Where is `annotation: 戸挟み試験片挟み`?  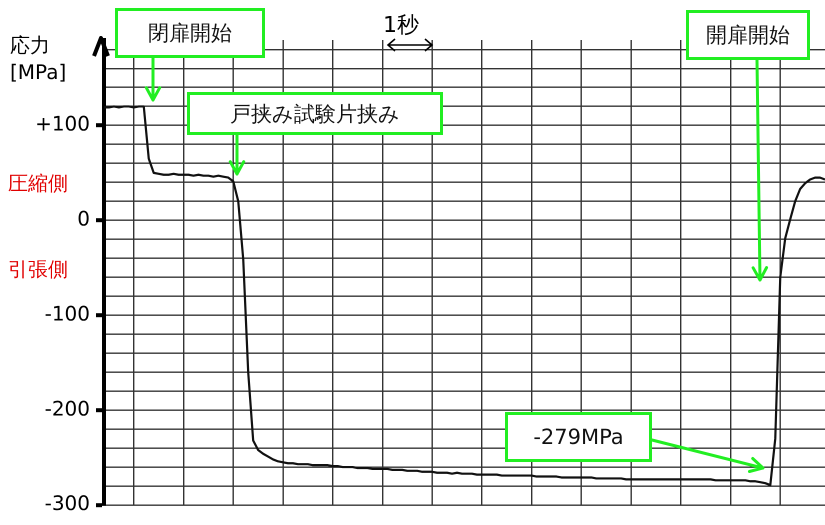 annotation: 戸挟み試験片挟み is located at coordinates (315, 114).